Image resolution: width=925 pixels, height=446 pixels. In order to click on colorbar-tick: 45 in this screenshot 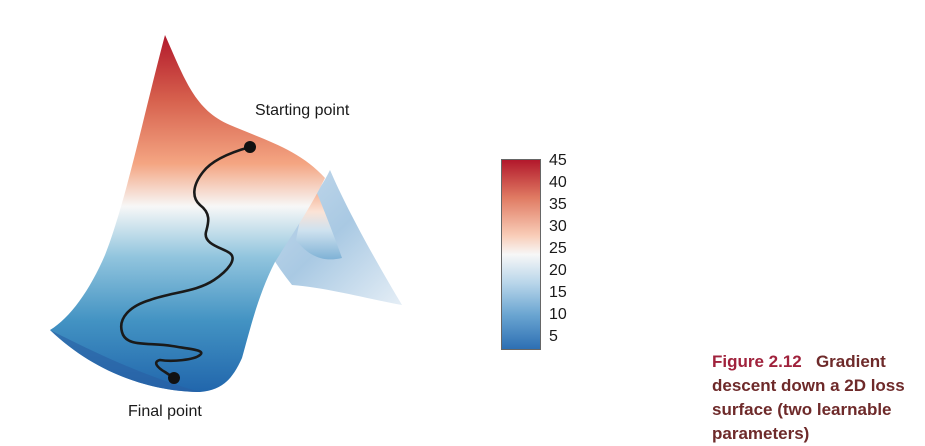, I will do `click(558, 160)`.